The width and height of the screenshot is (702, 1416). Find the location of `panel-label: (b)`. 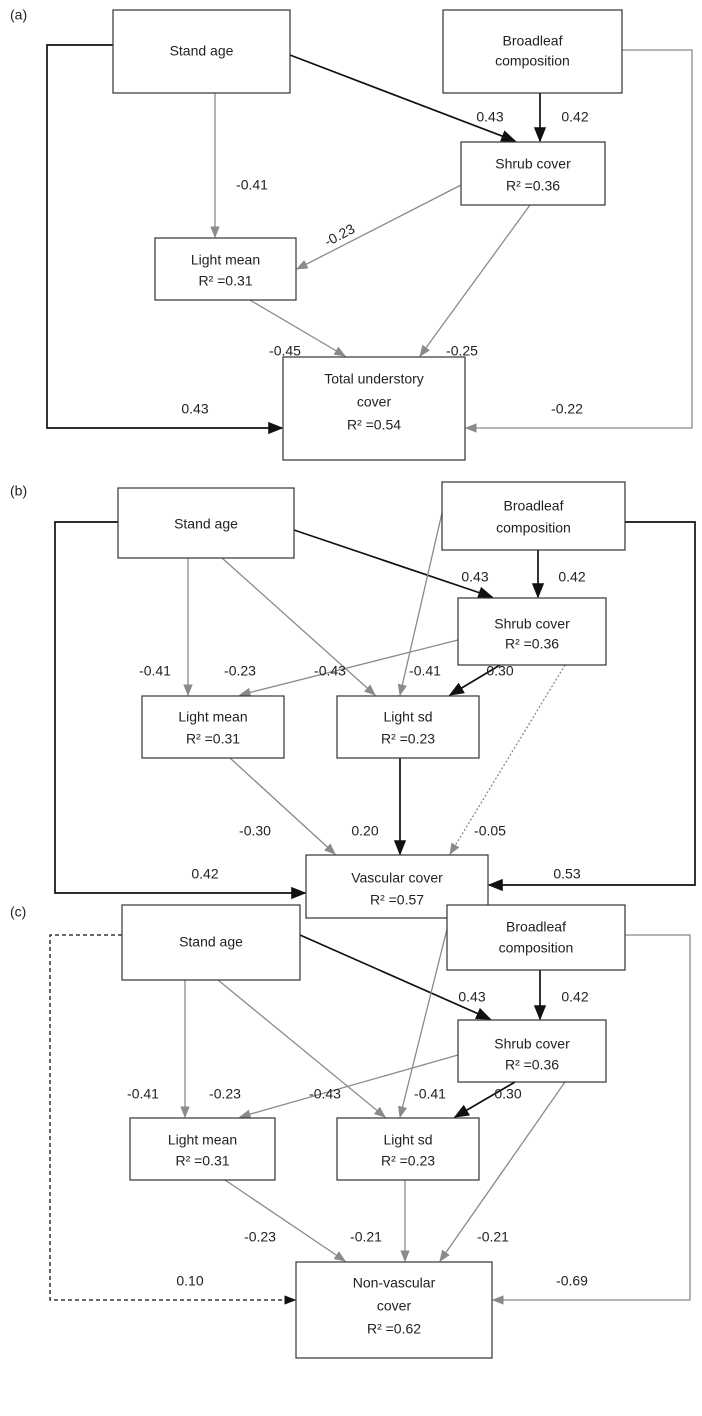

panel-label: (b) is located at coordinates (18, 491).